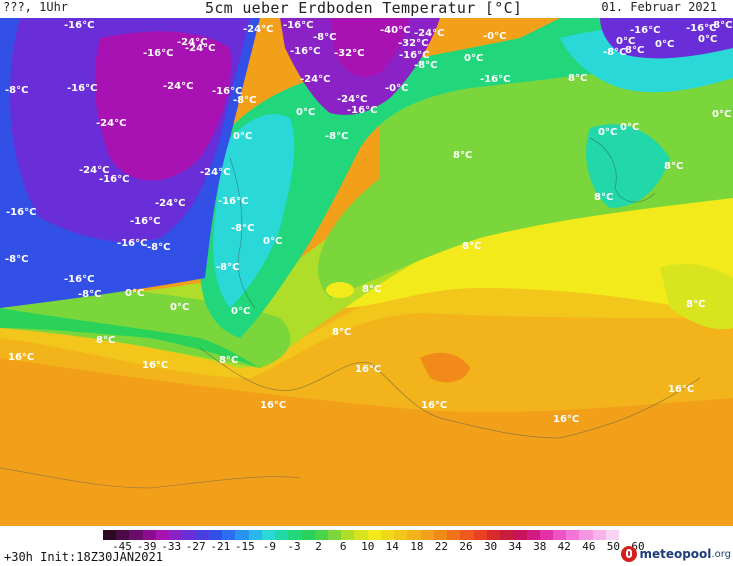 The image size is (733, 566). Describe the element at coordinates (540, 546) in the screenshot. I see `scale-tick-label: 38` at that location.